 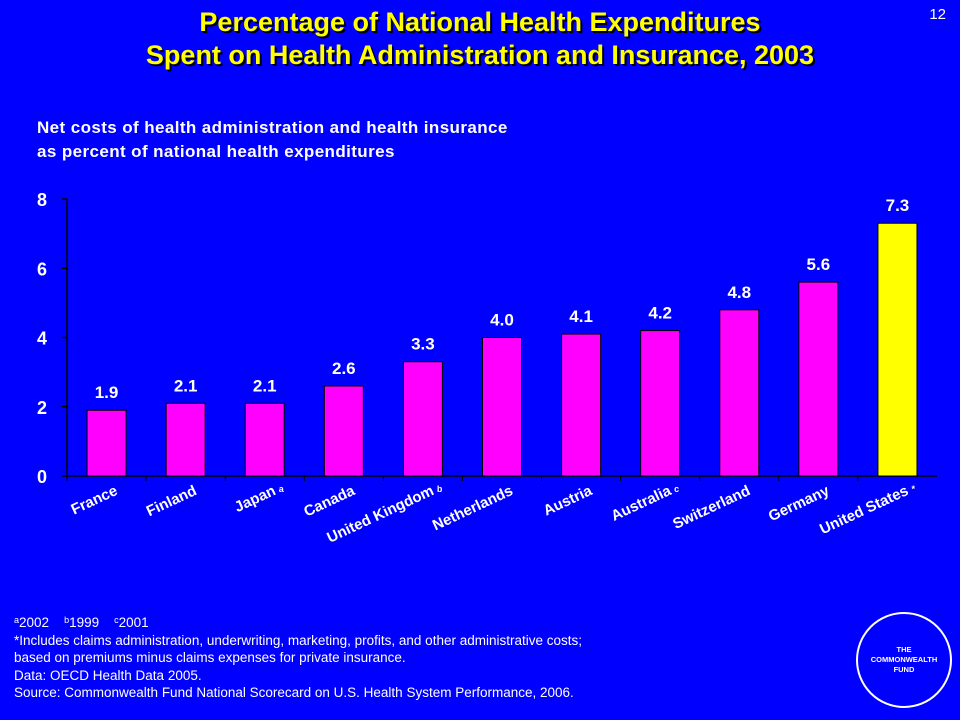 What do you see at coordinates (282, 489) in the screenshot?
I see `category-superscript: a` at bounding box center [282, 489].